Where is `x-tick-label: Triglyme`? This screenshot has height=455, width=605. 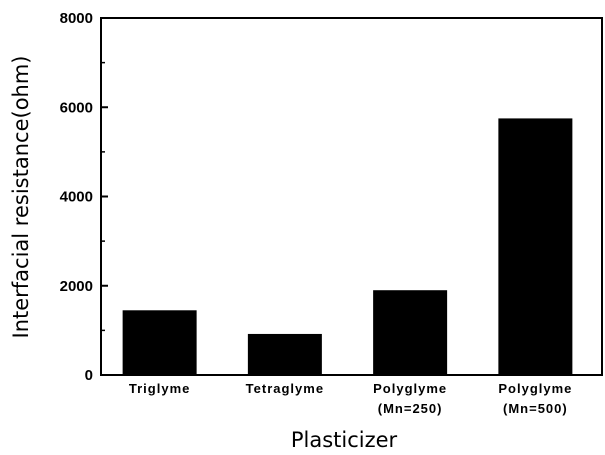 x-tick-label: Triglyme is located at coordinates (159, 388).